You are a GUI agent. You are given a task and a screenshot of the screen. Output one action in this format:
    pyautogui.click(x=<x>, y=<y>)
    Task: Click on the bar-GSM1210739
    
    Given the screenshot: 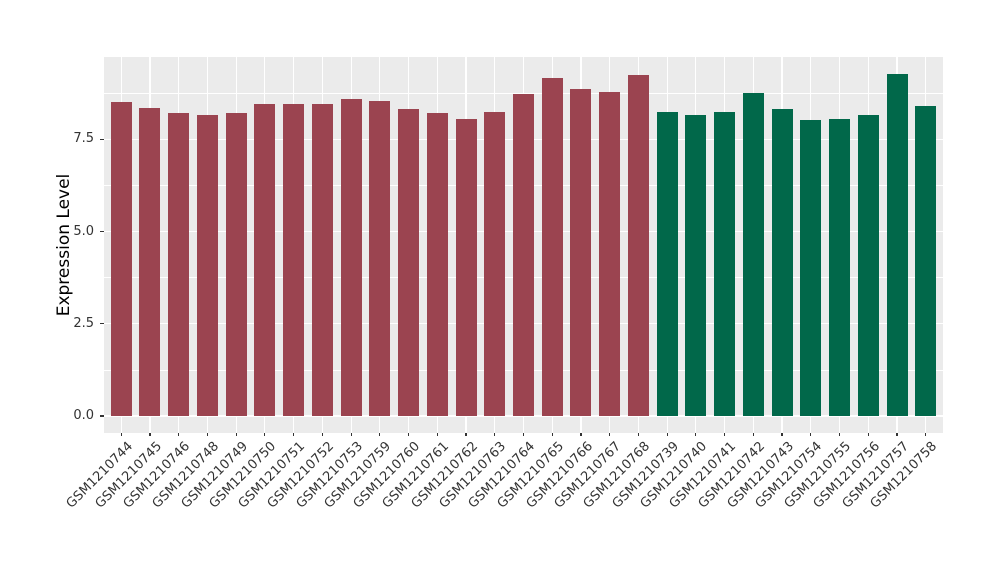 What is the action you would take?
    pyautogui.click(x=667, y=264)
    